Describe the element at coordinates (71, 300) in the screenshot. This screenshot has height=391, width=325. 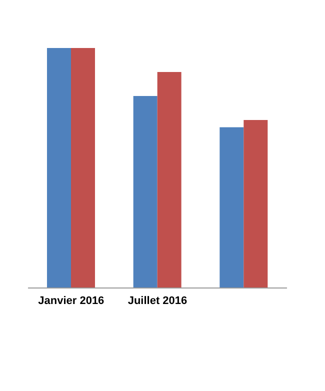
I see `x-tick-label: Janvier 2016` at that location.